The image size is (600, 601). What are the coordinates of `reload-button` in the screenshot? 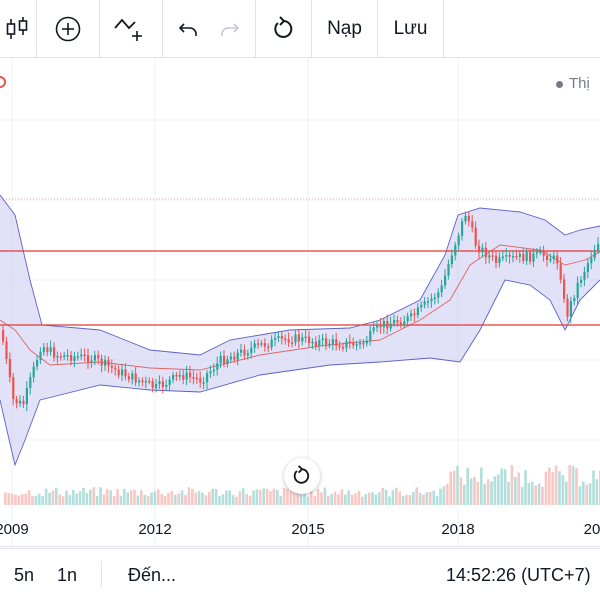 It's located at (283, 28).